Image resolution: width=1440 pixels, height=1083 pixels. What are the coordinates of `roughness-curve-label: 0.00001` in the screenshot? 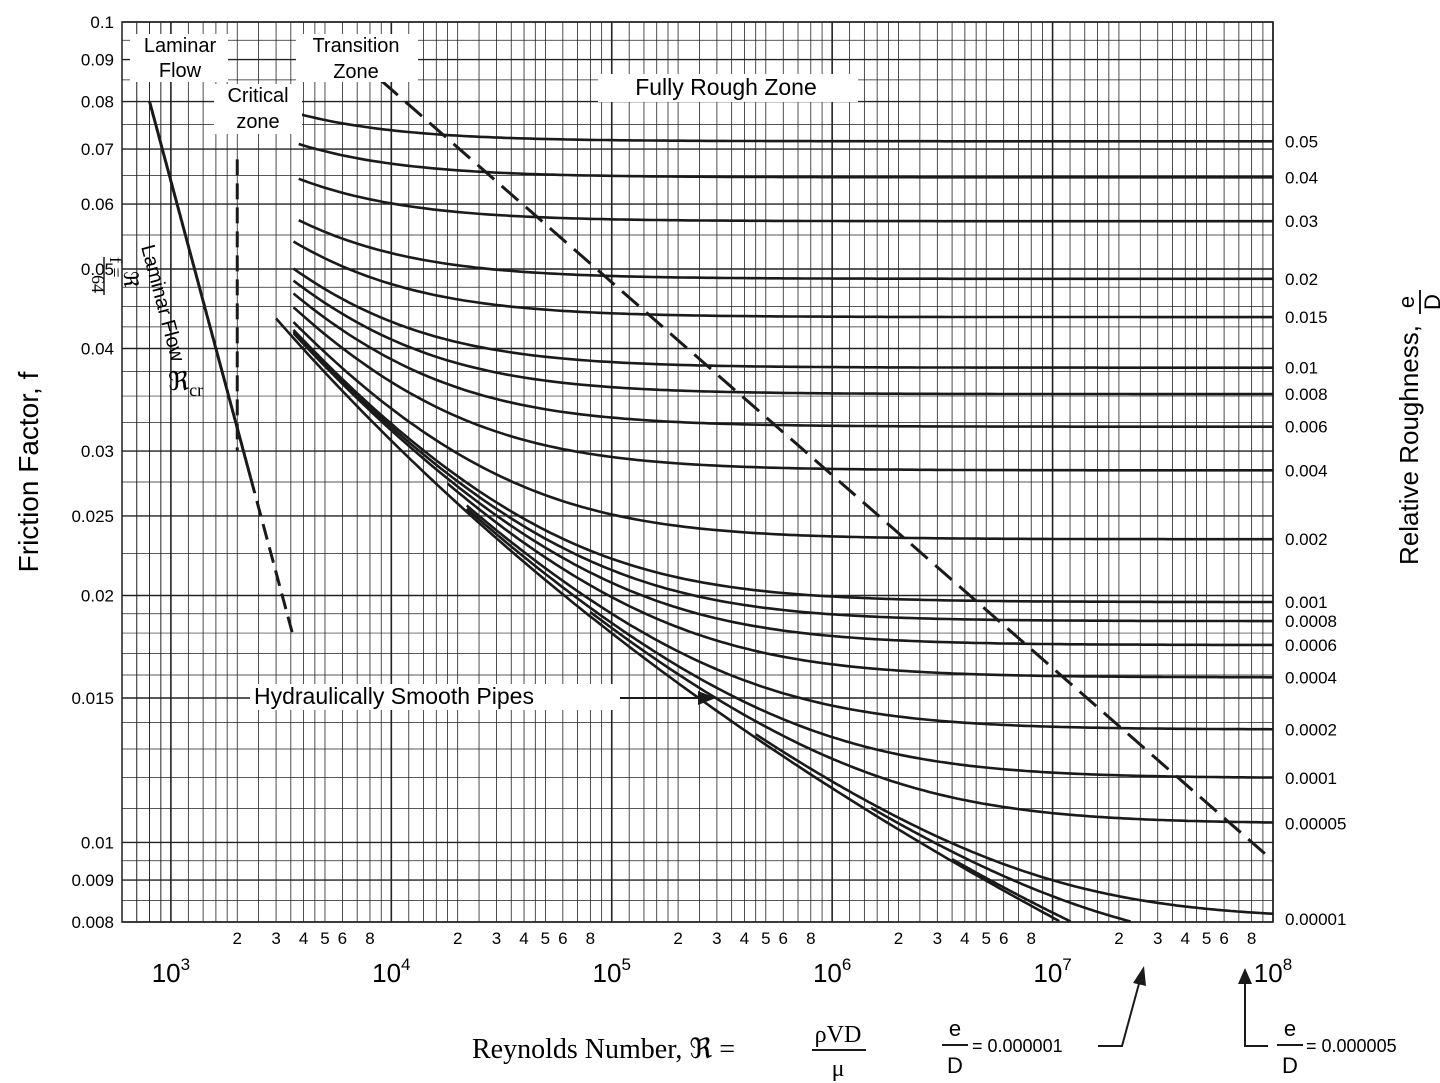 It's located at (1315, 919).